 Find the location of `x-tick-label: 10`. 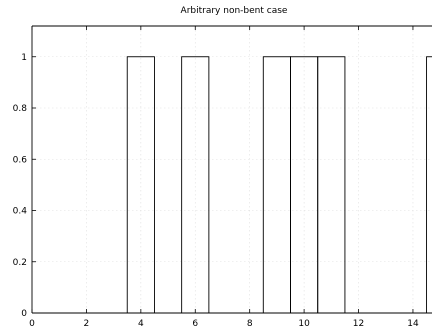

x-tick-label: 10 is located at coordinates (304, 323).